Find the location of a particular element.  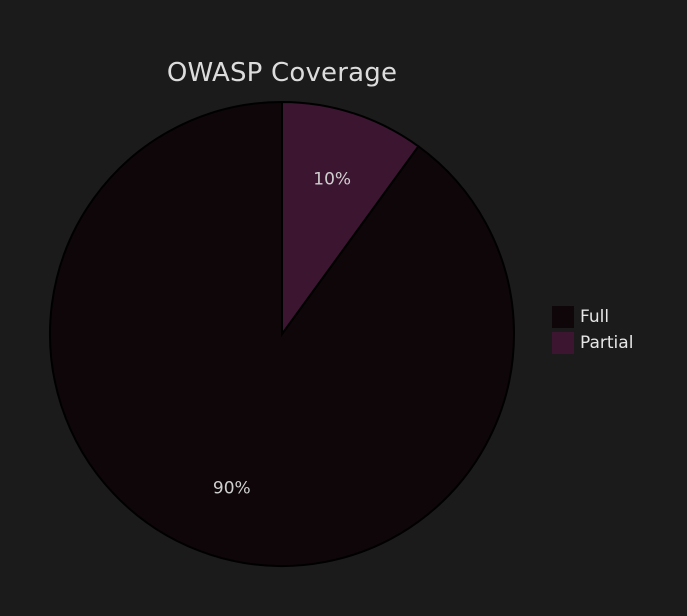

legend-item-partial: Partial is located at coordinates (592, 343).